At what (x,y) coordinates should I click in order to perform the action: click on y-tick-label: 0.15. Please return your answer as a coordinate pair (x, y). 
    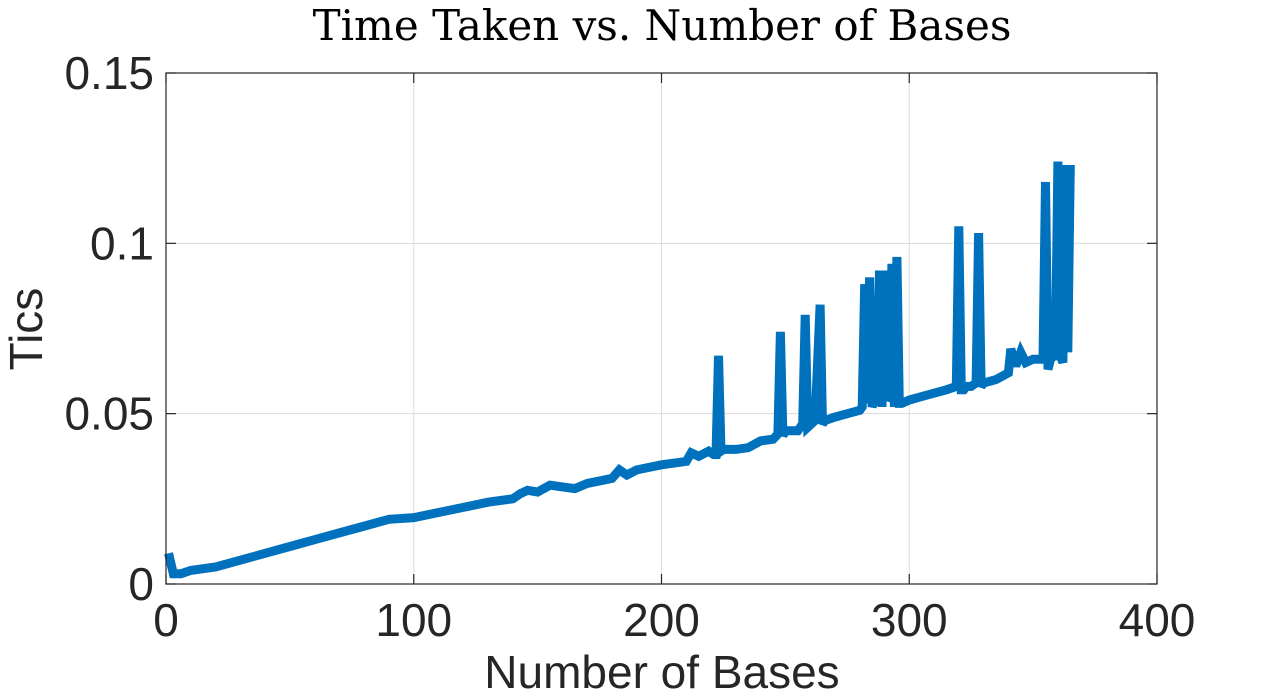
    Looking at the image, I should click on (109, 73).